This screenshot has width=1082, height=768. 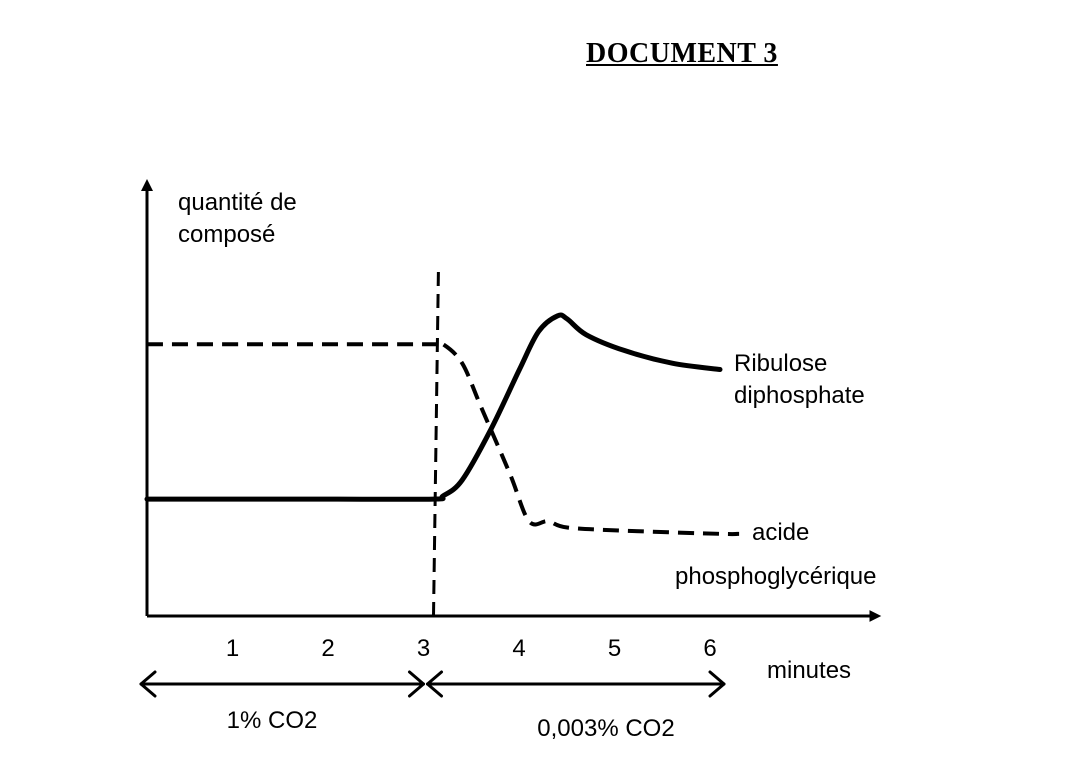 What do you see at coordinates (436, 440) in the screenshot?
I see `co2-change-dashed-line` at bounding box center [436, 440].